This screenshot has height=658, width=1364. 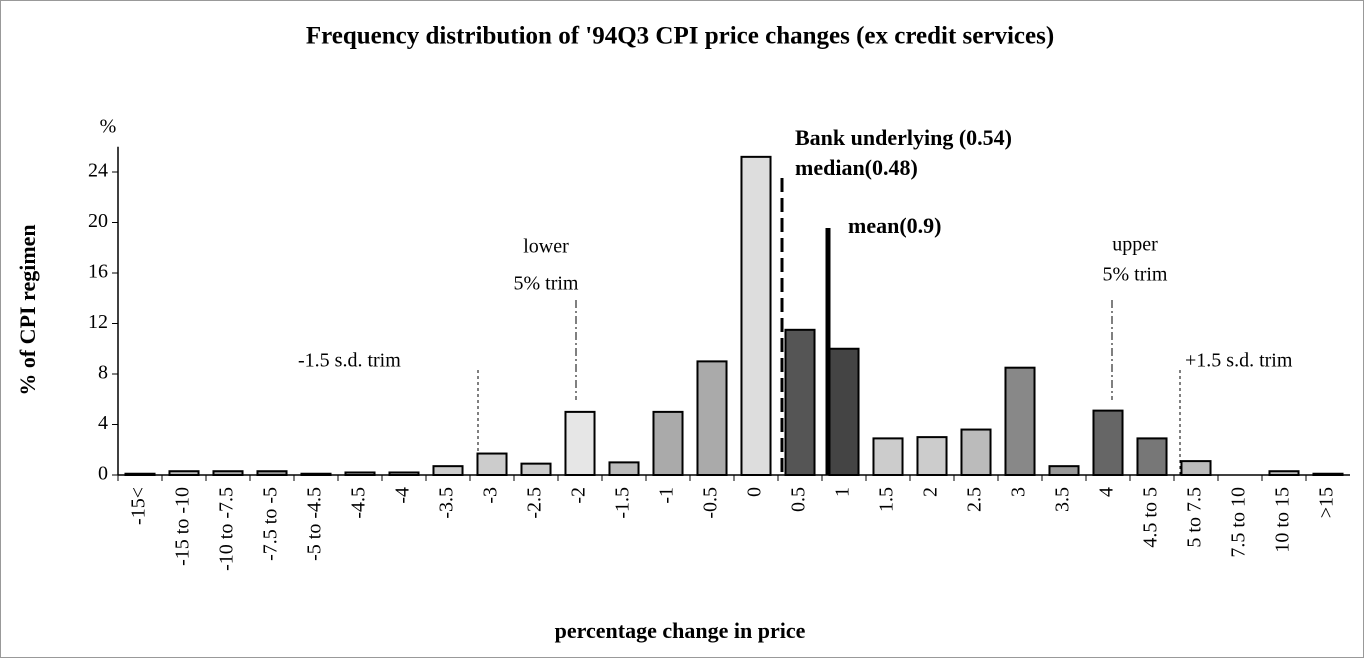 What do you see at coordinates (1195, 517) in the screenshot?
I see `x-tick-label: 5 to 7.5` at bounding box center [1195, 517].